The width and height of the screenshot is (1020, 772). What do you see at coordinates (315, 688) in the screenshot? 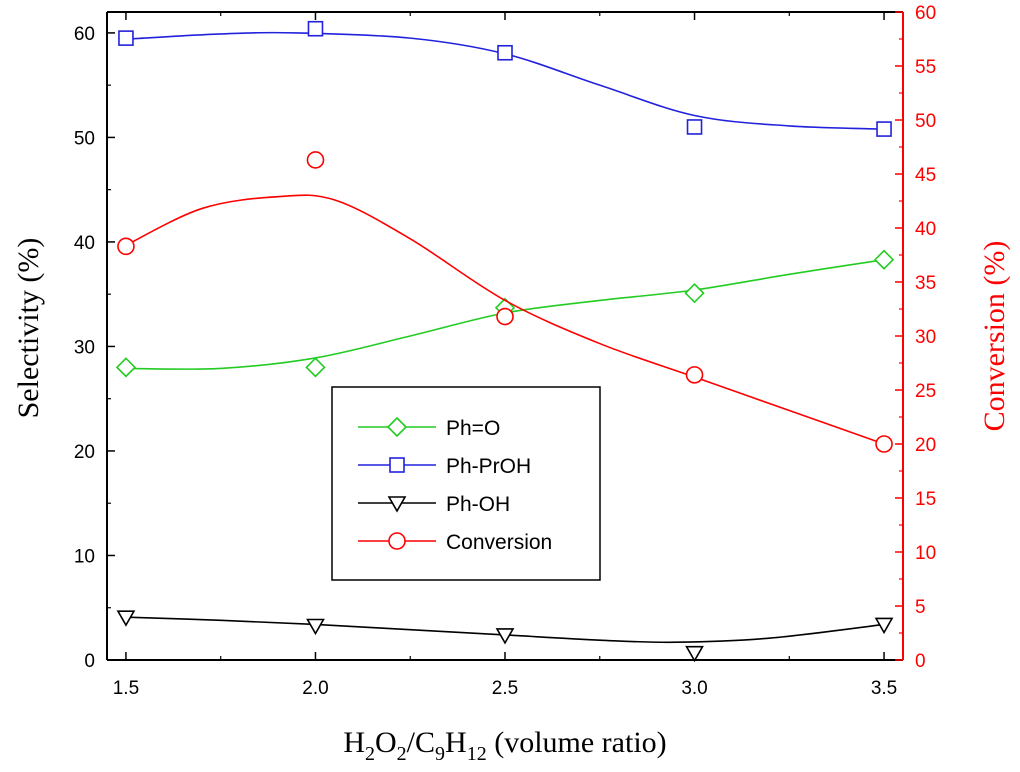
I see `x-tick-label: 2.0` at bounding box center [315, 688].